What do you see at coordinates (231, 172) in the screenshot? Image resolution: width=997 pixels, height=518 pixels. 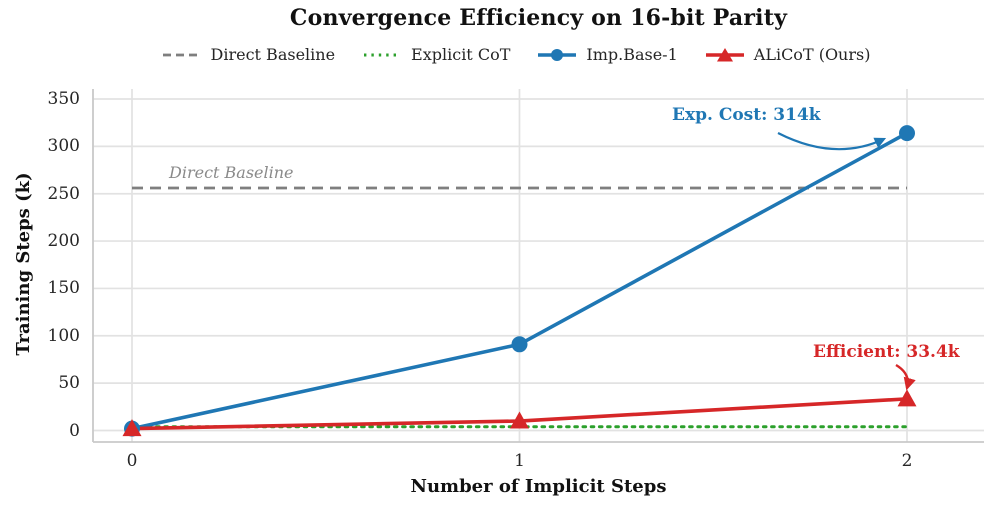 I see `annotation-direct-baseline-label: Direct Baseline` at bounding box center [231, 172].